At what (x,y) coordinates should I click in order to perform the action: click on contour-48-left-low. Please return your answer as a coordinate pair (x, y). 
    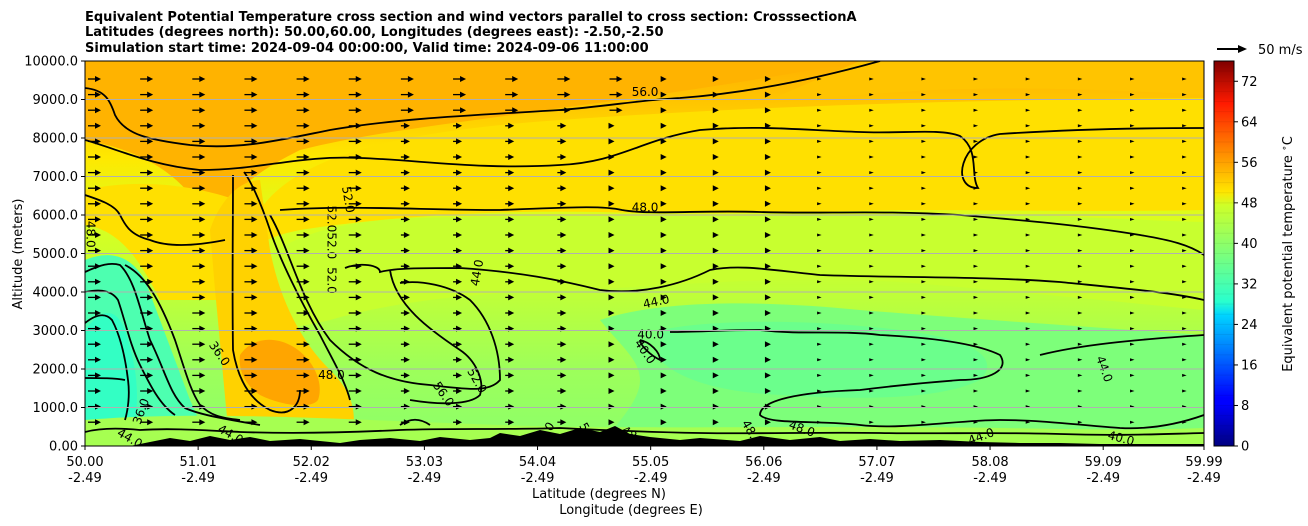
    Looking at the image, I should click on (182, 342).